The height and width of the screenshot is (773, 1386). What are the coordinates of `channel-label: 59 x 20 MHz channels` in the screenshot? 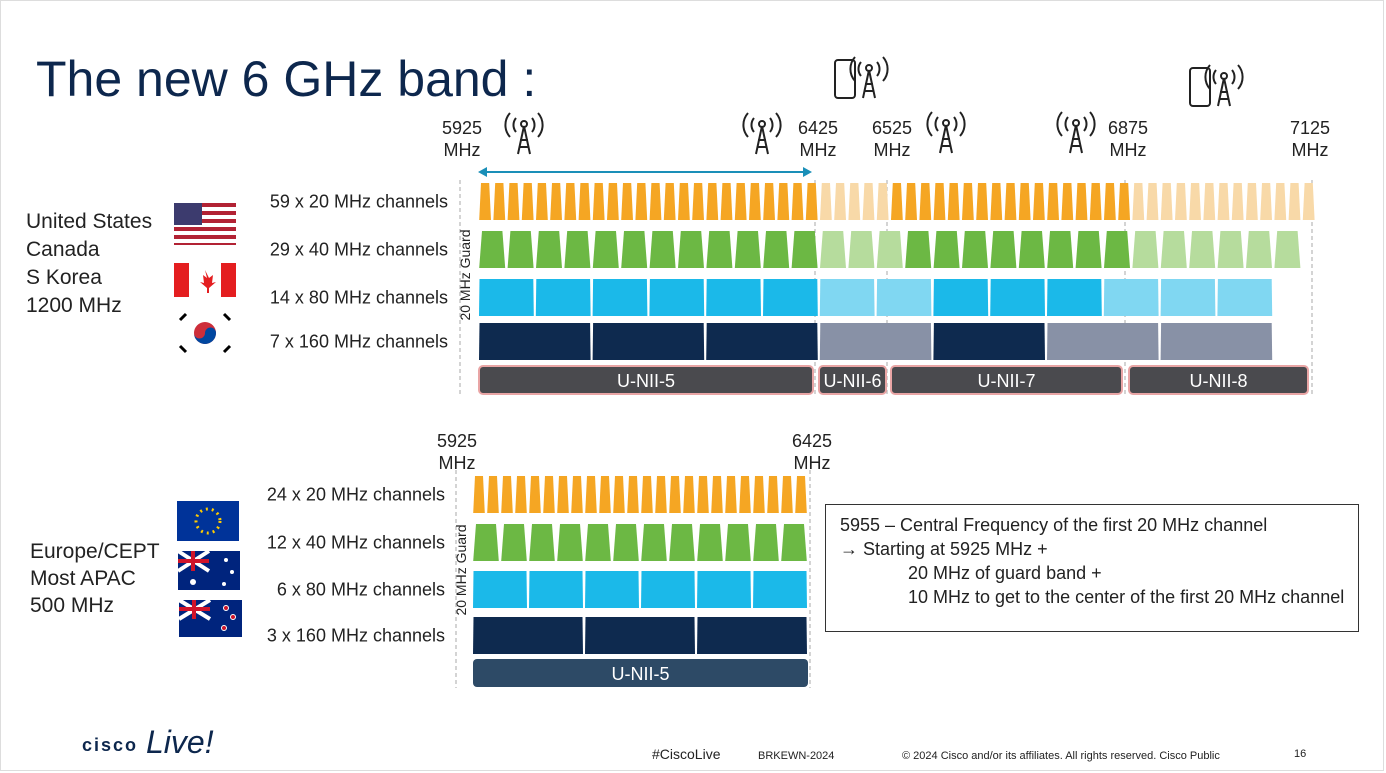 It's located at (359, 202).